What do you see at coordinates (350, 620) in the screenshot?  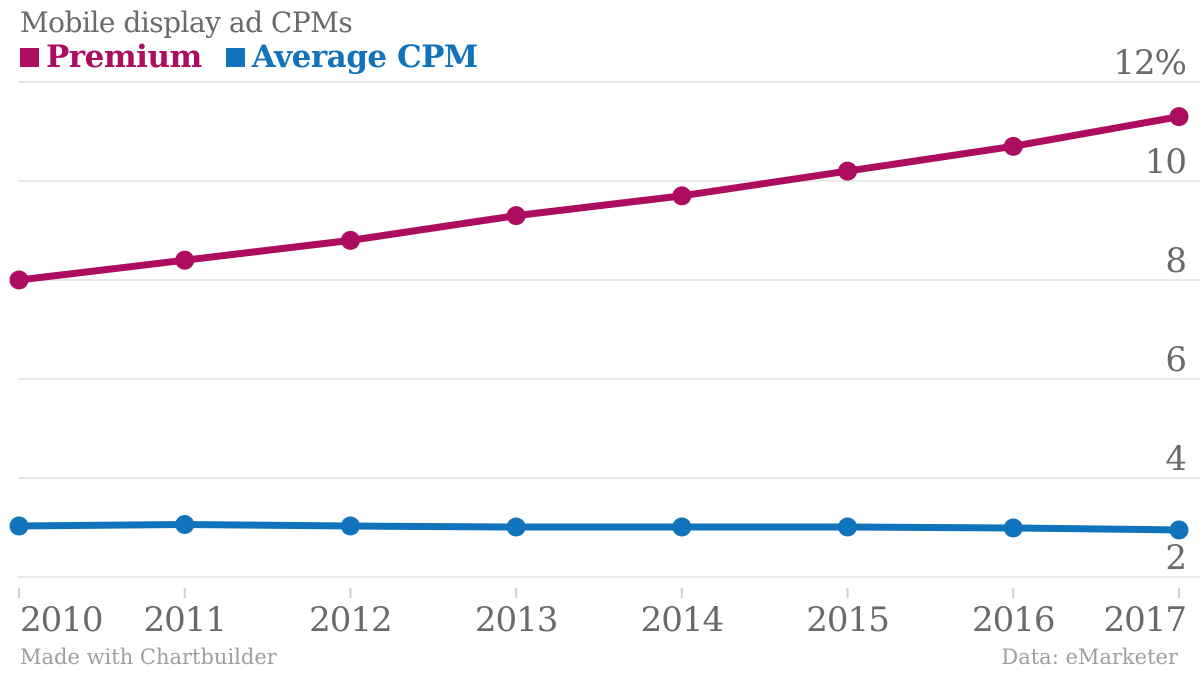 I see `x-axis-label: 2012` at bounding box center [350, 620].